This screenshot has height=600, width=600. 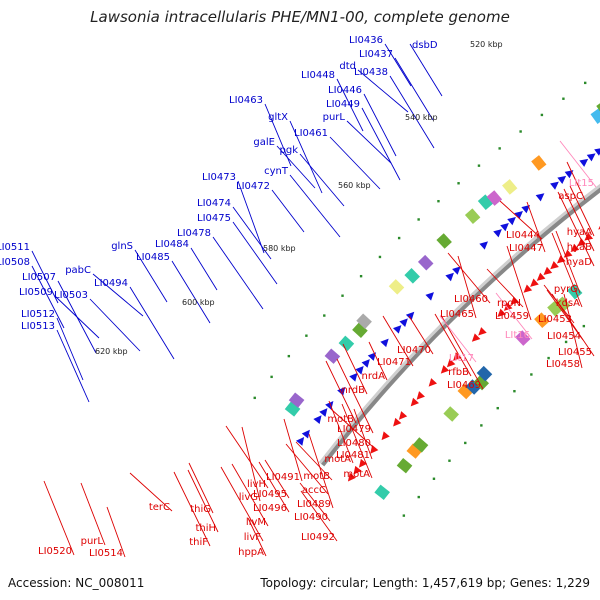 What do you see at coordinates (198, 542) in the screenshot?
I see `reverse-gene-label: thiF` at bounding box center [198, 542].